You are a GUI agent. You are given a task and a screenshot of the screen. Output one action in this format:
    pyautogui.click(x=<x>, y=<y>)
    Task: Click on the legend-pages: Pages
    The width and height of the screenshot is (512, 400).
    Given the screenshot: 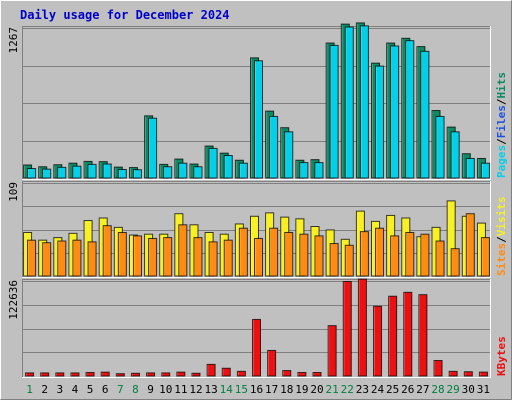 What is the action you would take?
    pyautogui.click(x=501, y=161)
    